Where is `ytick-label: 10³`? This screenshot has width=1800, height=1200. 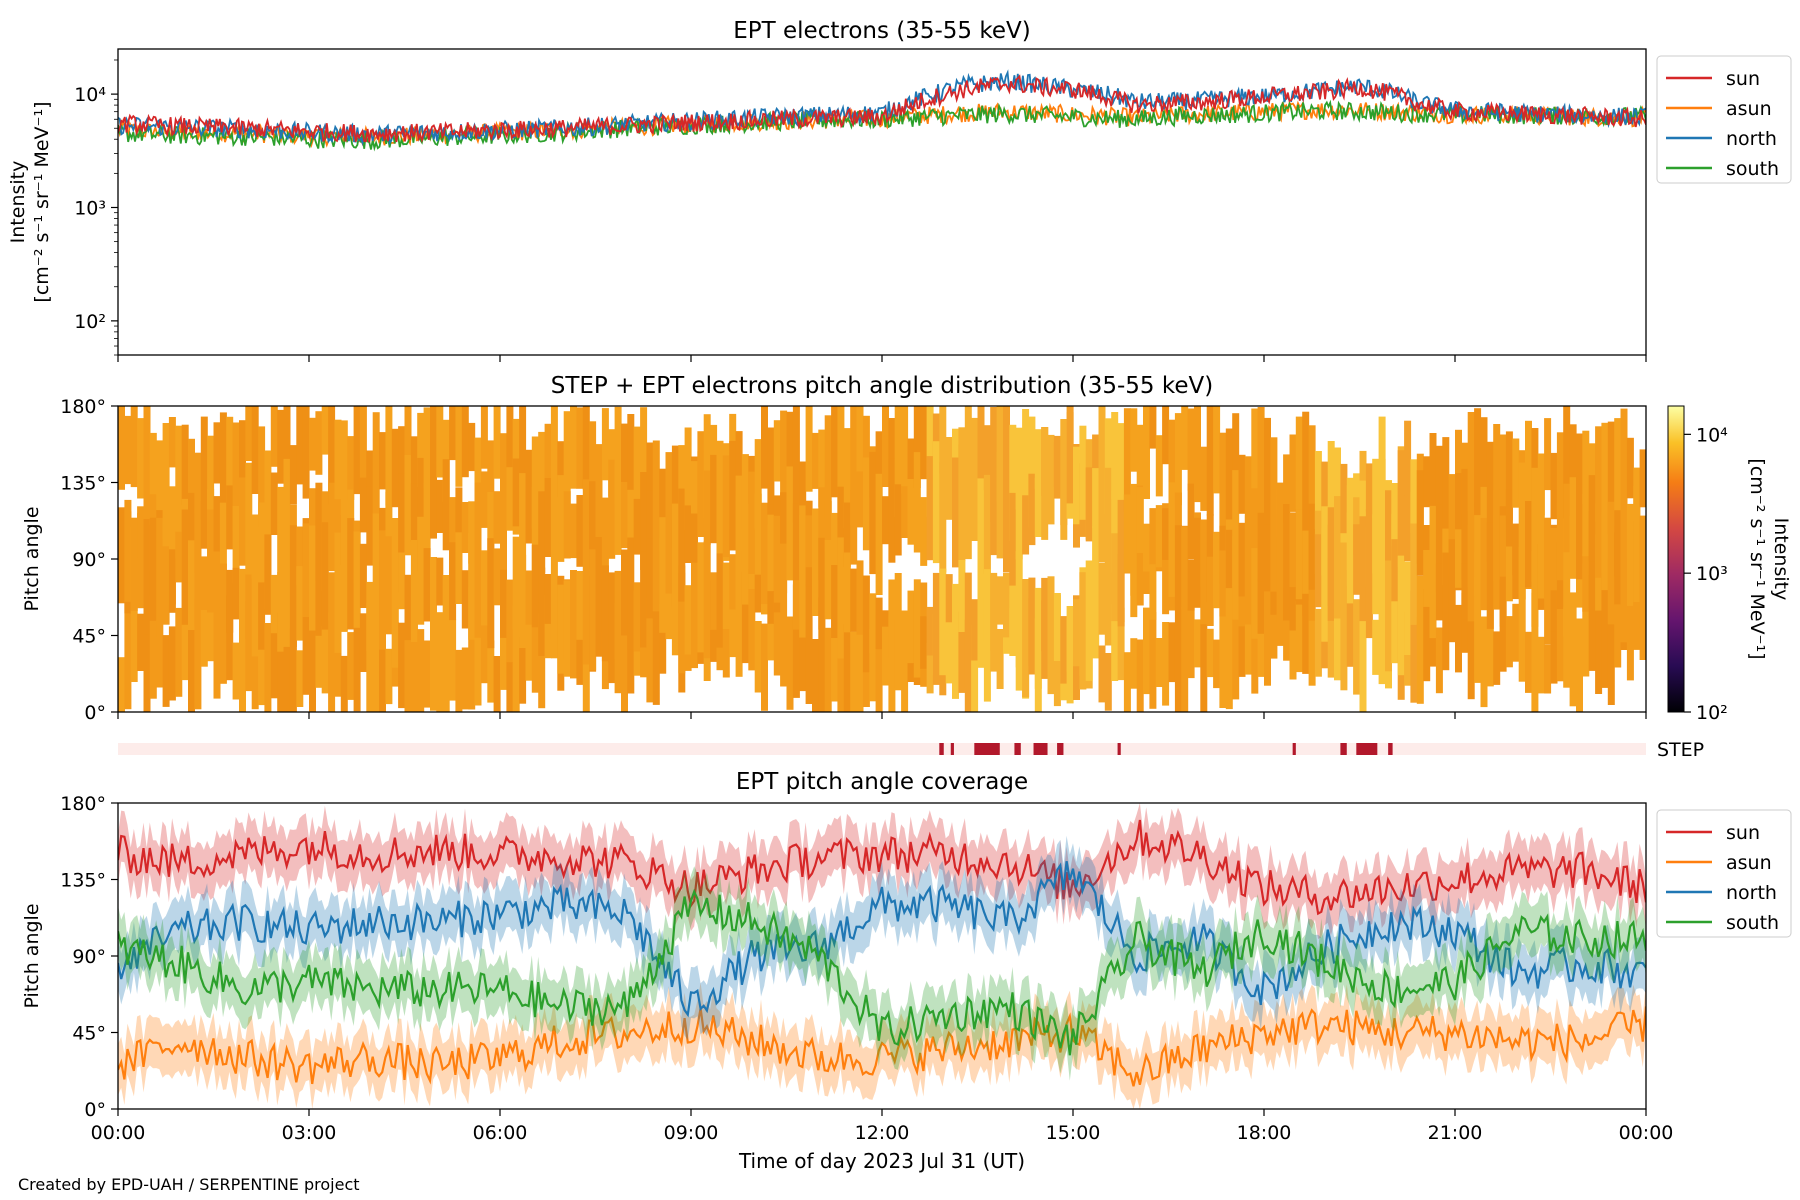
ytick-label: 10³ is located at coordinates (90, 208).